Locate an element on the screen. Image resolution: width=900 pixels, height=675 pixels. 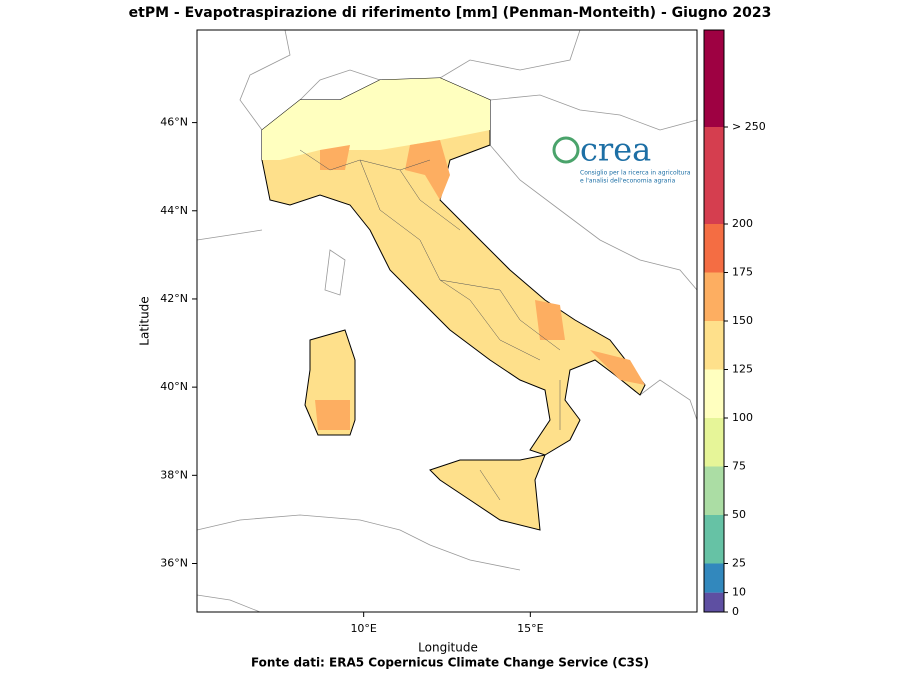
colorbar-tick-label: 25 is located at coordinates (739, 563).